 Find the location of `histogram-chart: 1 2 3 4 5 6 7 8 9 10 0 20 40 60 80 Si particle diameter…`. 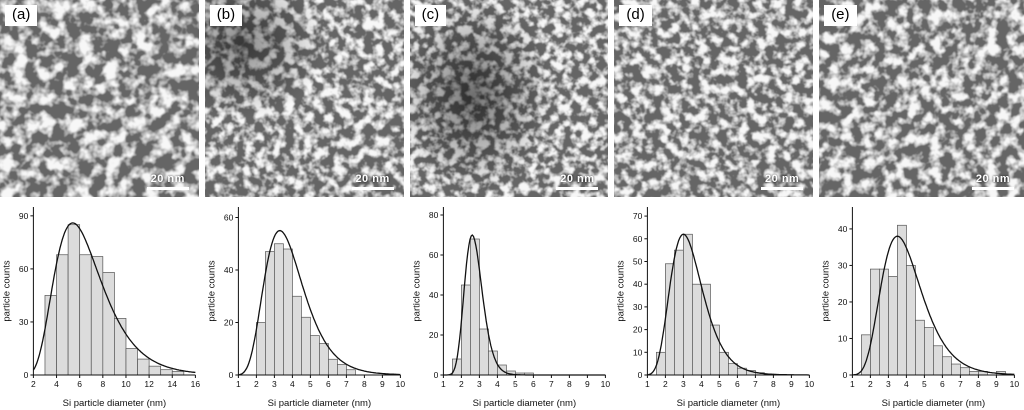

histogram-chart: 1 2 3 4 5 6 7 8 9 10 0 20 40 60 80 Si particle diameter… is located at coordinates (512, 303).